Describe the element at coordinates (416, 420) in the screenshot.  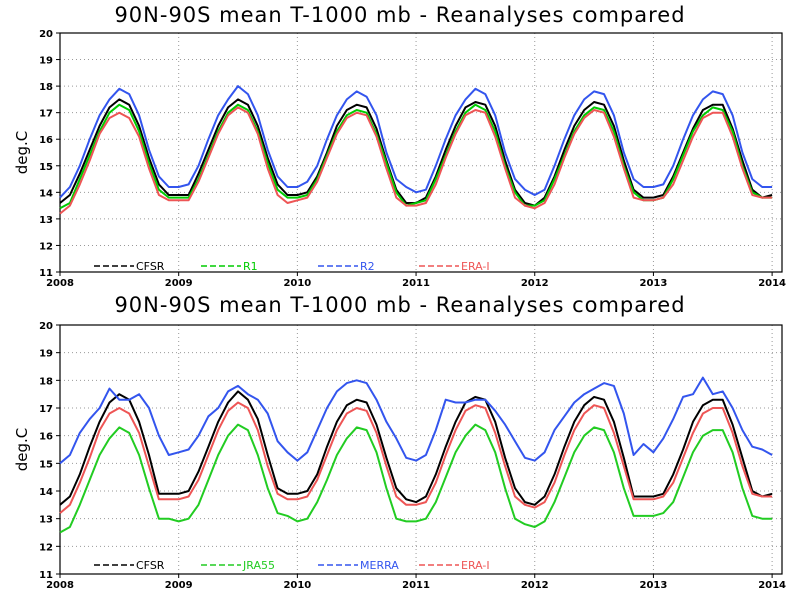
I see `series-line-merra` at that location.